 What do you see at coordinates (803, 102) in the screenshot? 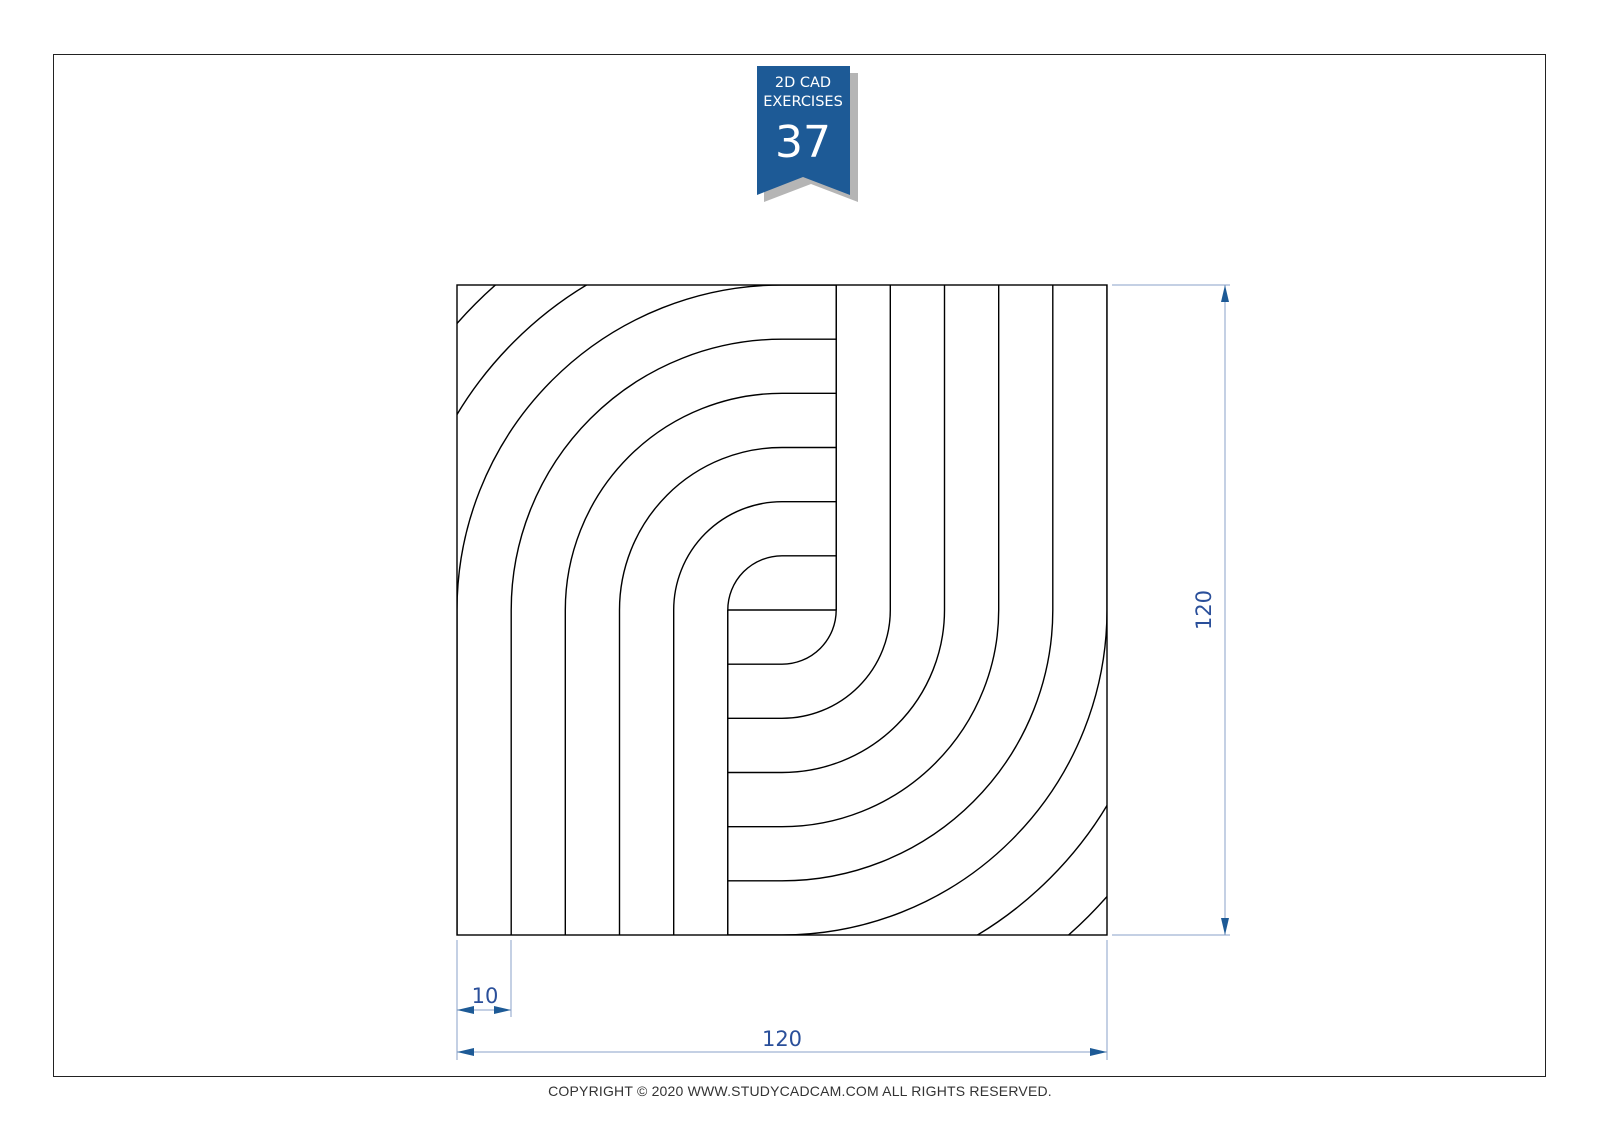
I see `badge-line-2: EXERCISES` at bounding box center [803, 102].